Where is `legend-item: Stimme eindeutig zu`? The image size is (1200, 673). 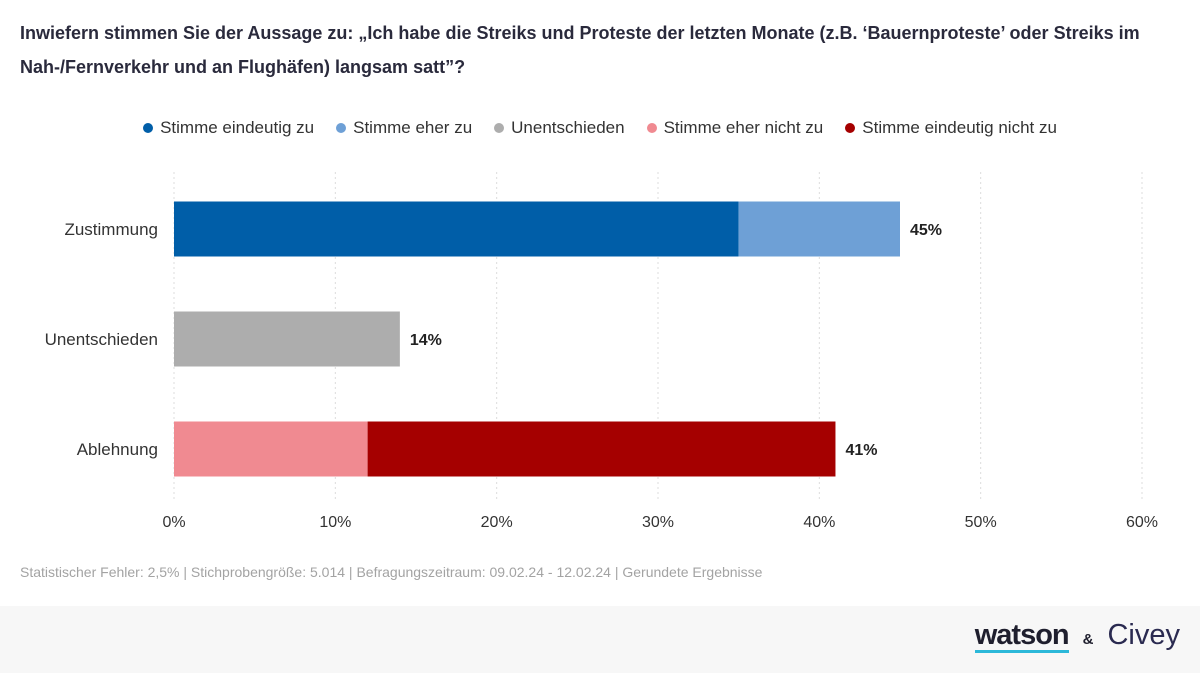 legend-item: Stimme eindeutig zu is located at coordinates (228, 128).